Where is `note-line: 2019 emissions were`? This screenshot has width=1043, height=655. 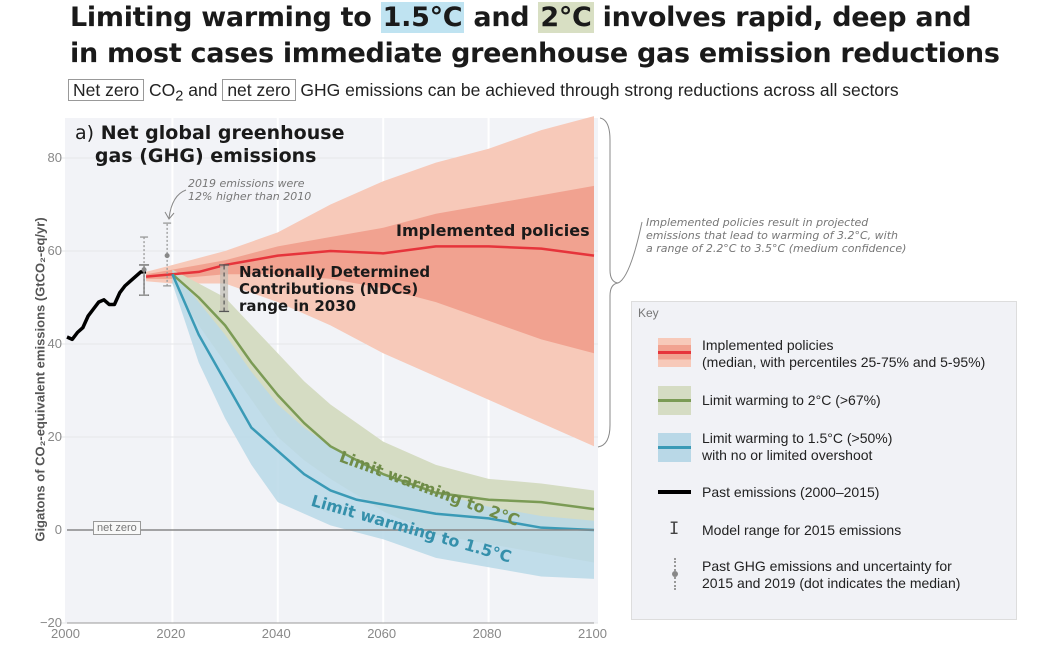
note-line: 2019 emissions were is located at coordinates (246, 183).